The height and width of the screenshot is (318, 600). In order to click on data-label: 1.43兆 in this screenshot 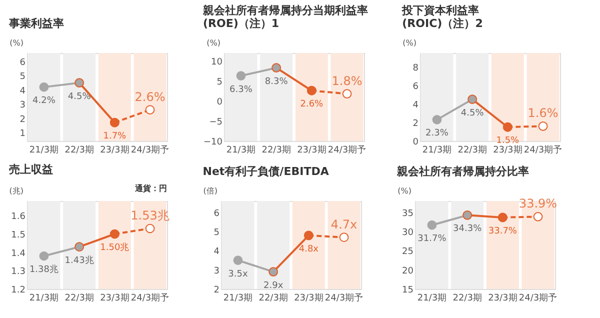, I will do `click(79, 260)`.